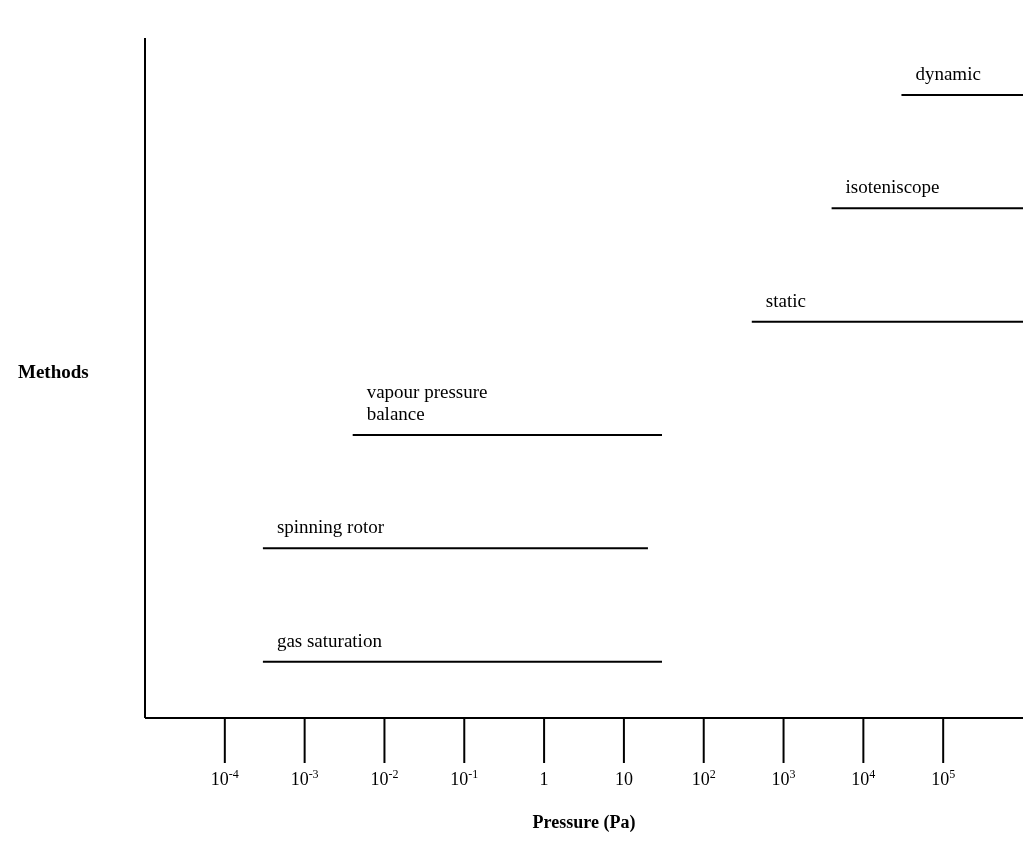 The image size is (1035, 856). I want to click on y-axis-title: Methods, so click(53, 371).